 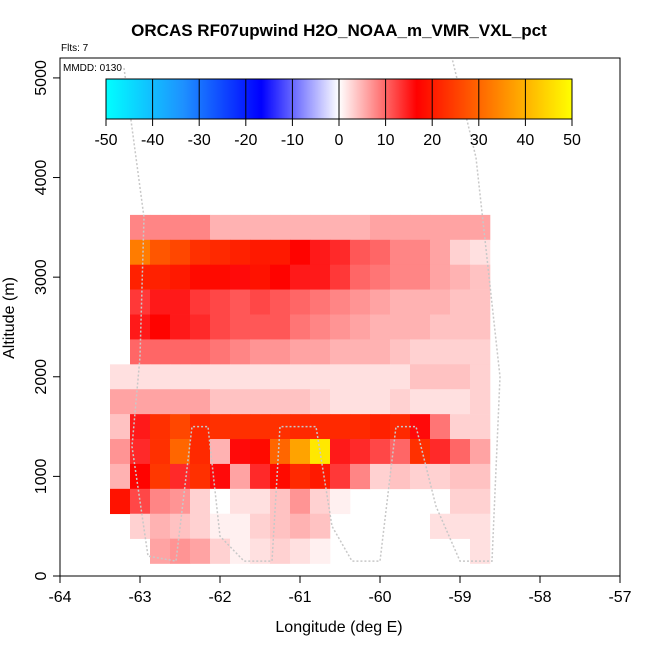 What do you see at coordinates (47, 319) in the screenshot?
I see `y-axis: 0 1000 2000 3000 4000 5000` at bounding box center [47, 319].